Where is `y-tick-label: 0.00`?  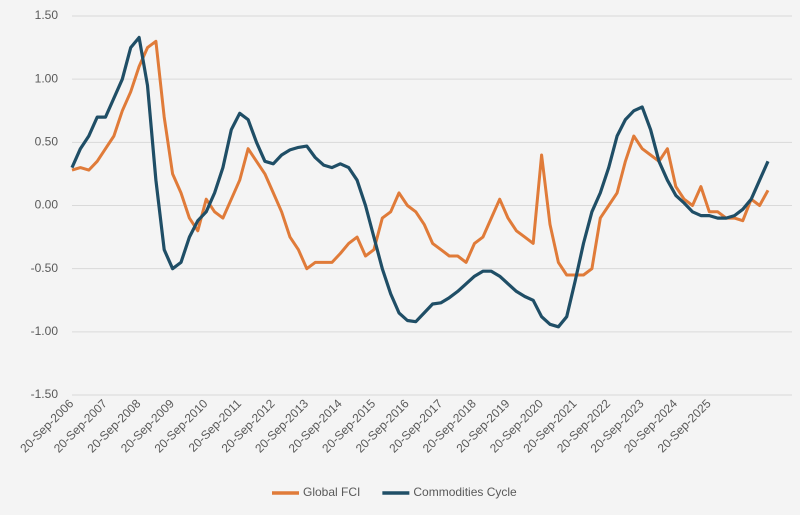
y-tick-label: 0.00 is located at coordinates (47, 205).